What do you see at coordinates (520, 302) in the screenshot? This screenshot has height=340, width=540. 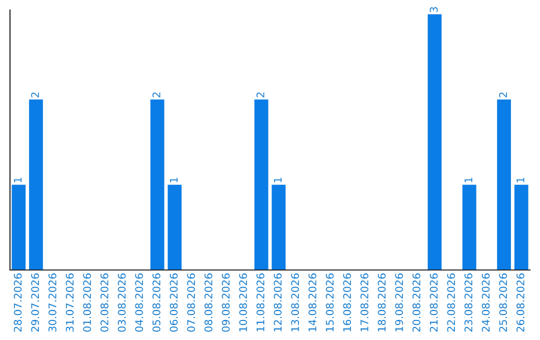 I see `x-tick-label: 26.08.2026` at bounding box center [520, 302].